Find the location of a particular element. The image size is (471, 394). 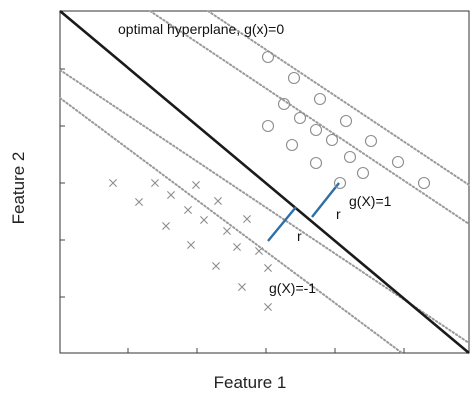

y-axis-ticks is located at coordinates (62, 183).